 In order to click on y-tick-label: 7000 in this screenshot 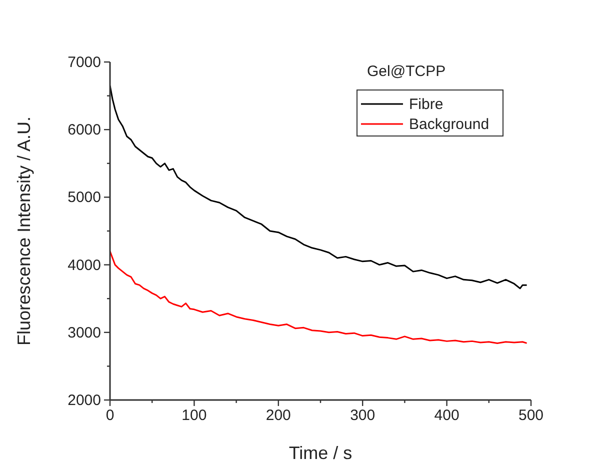, I will do `click(84, 62)`.